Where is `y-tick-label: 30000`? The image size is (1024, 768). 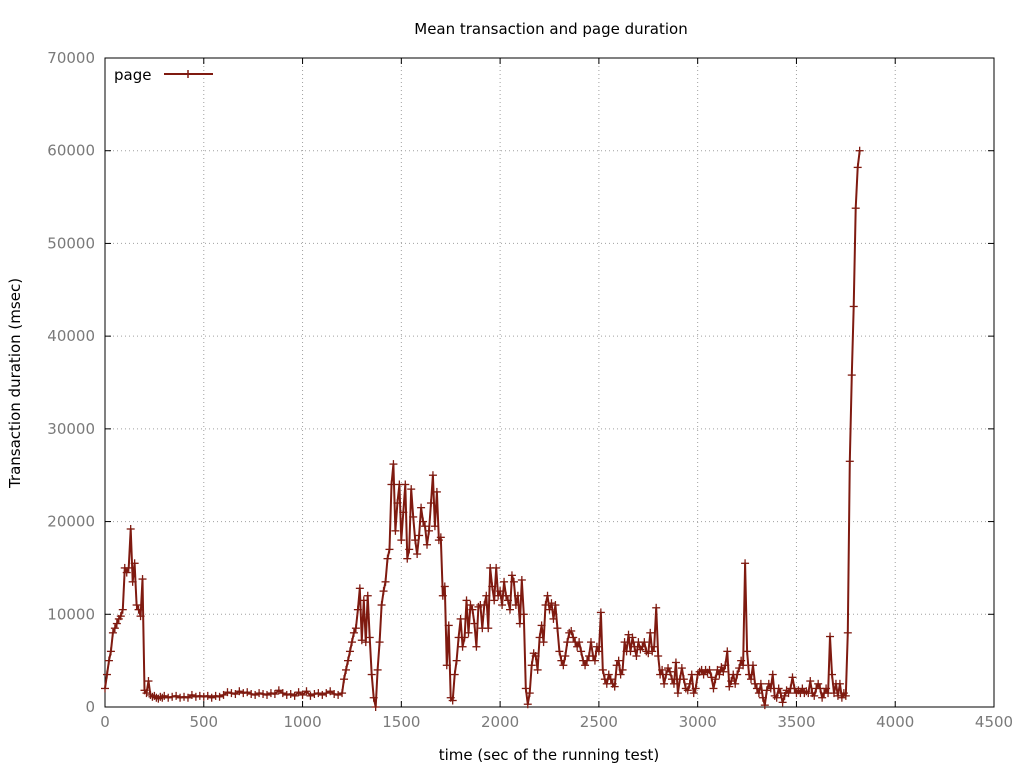
y-tick-label: 30000 is located at coordinates (71, 429).